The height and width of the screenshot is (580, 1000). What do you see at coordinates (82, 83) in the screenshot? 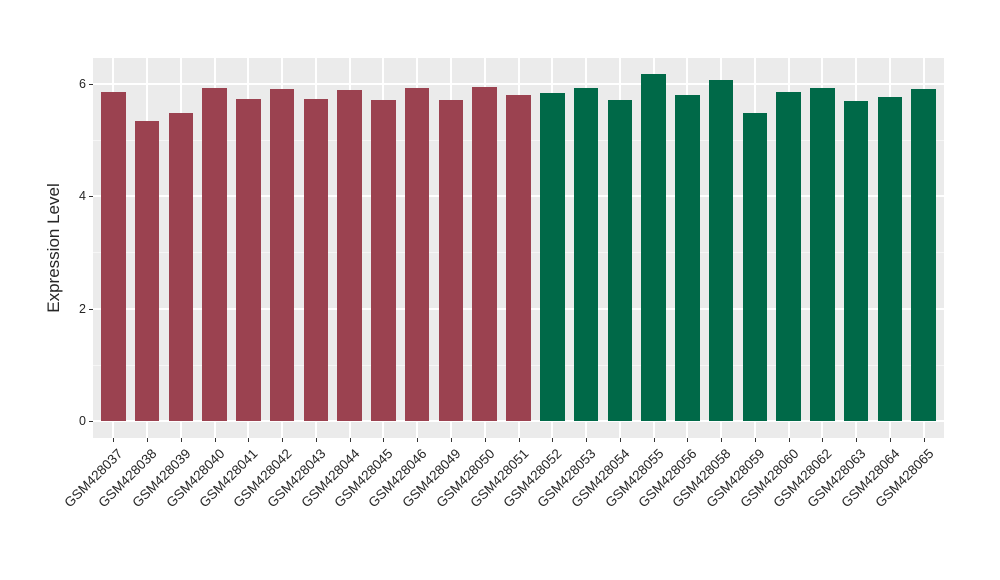
I see `y-tick-label: 6` at bounding box center [82, 83].